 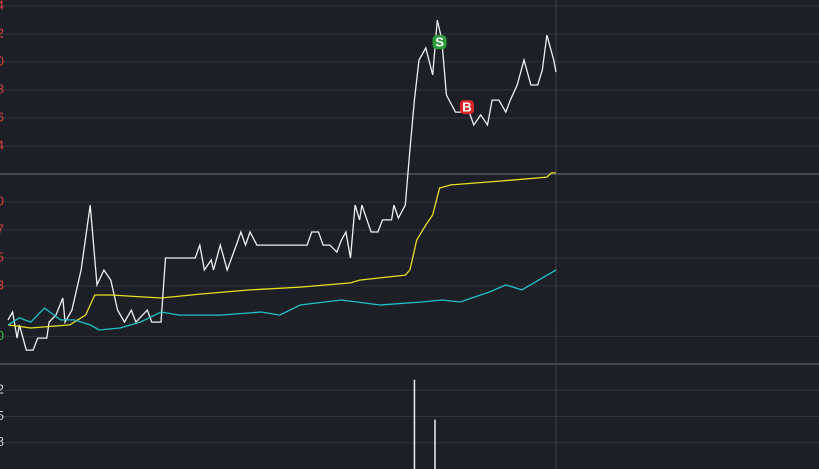 What do you see at coordinates (2, 32) in the screenshot?
I see `y-tick-label: 2` at bounding box center [2, 32].